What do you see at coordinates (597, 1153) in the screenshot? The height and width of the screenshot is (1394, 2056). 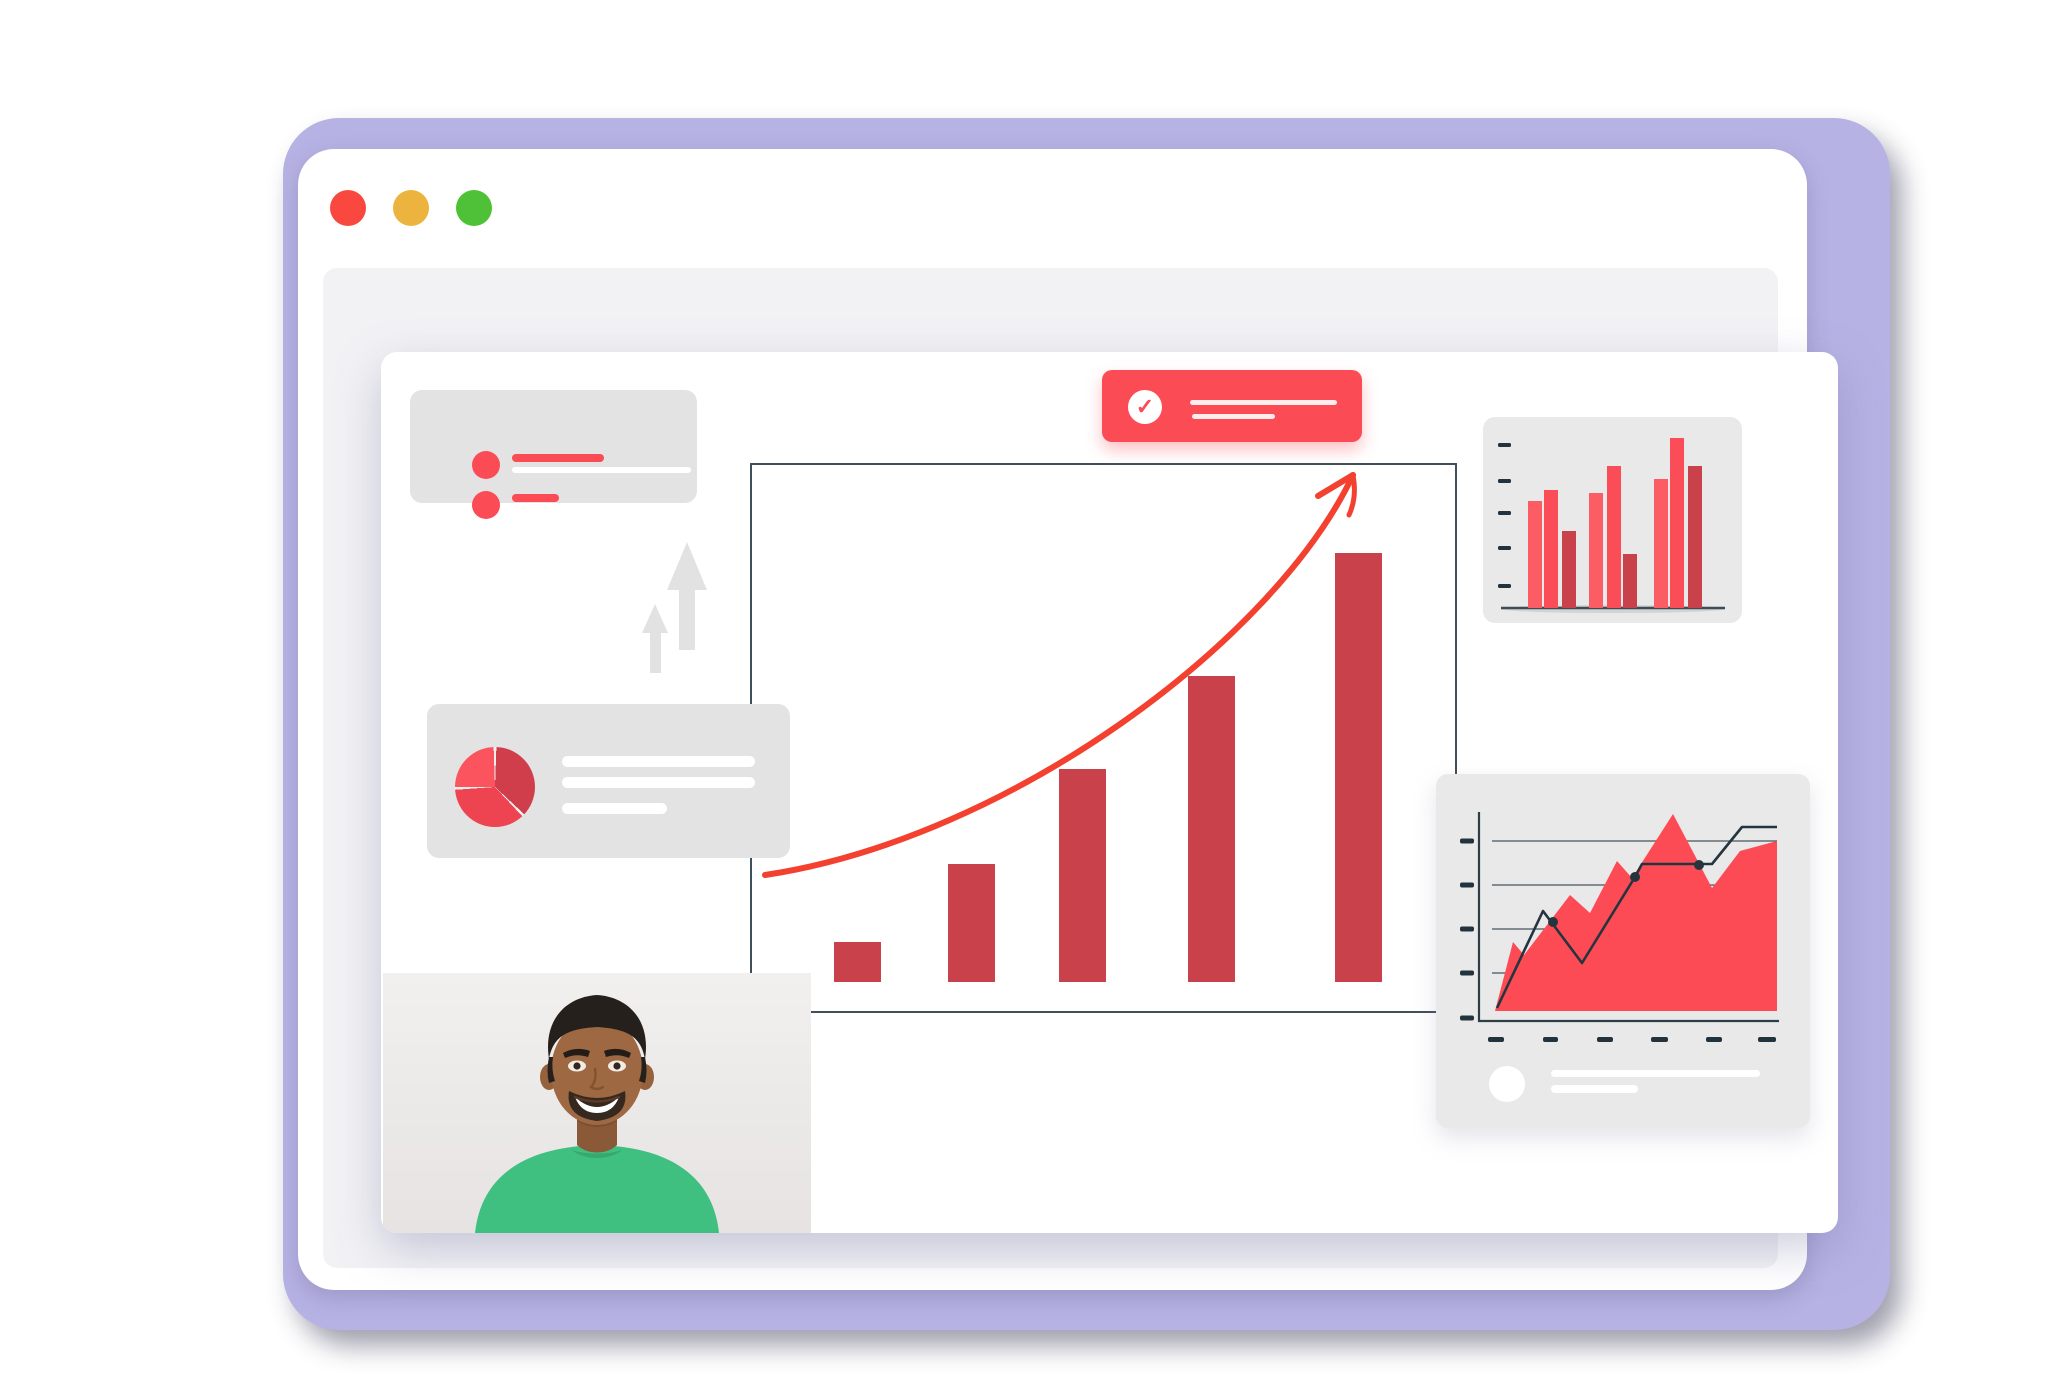 I see `shirt-collar` at bounding box center [597, 1153].